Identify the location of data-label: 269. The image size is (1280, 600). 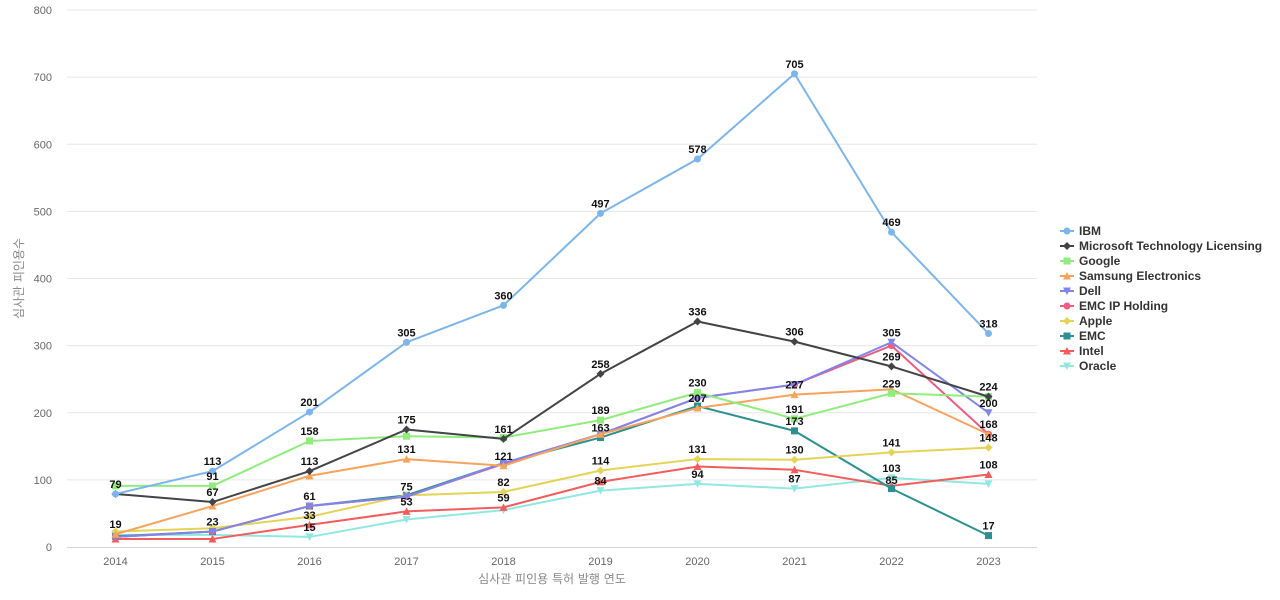
(891, 357).